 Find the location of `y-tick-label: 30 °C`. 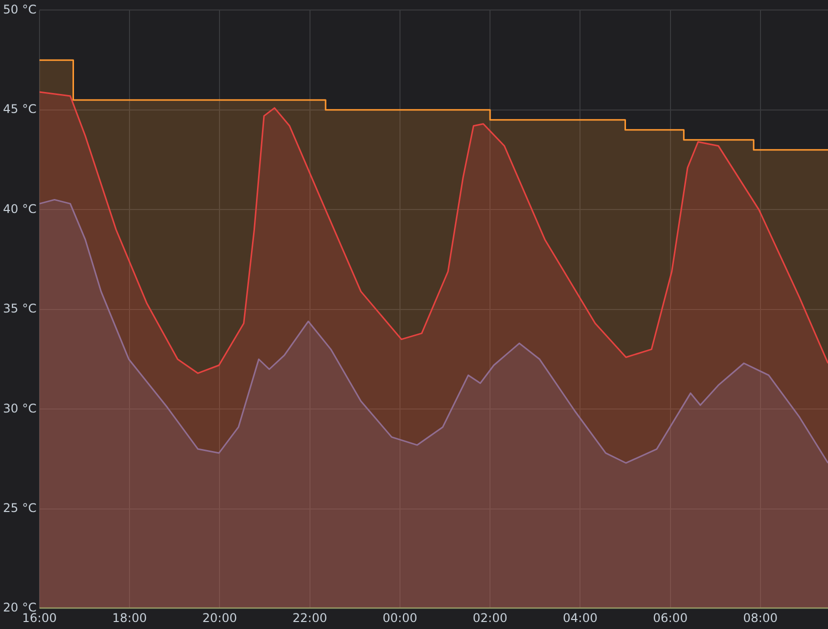

y-tick-label: 30 °C is located at coordinates (19, 408).